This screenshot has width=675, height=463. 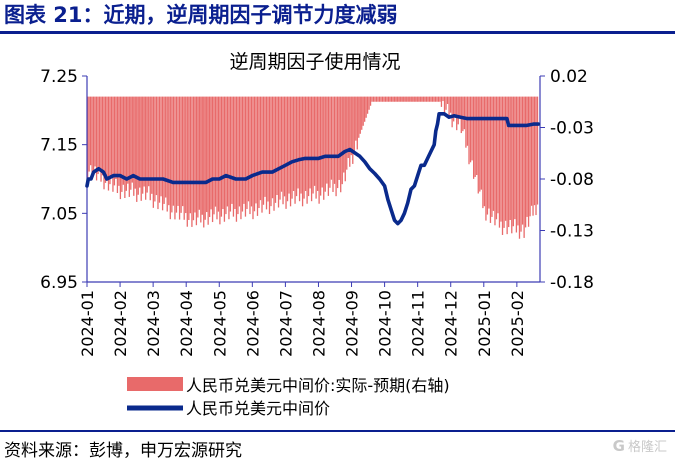 What do you see at coordinates (252, 323) in the screenshot?
I see `x-tick-label: 2024-06` at bounding box center [252, 323].